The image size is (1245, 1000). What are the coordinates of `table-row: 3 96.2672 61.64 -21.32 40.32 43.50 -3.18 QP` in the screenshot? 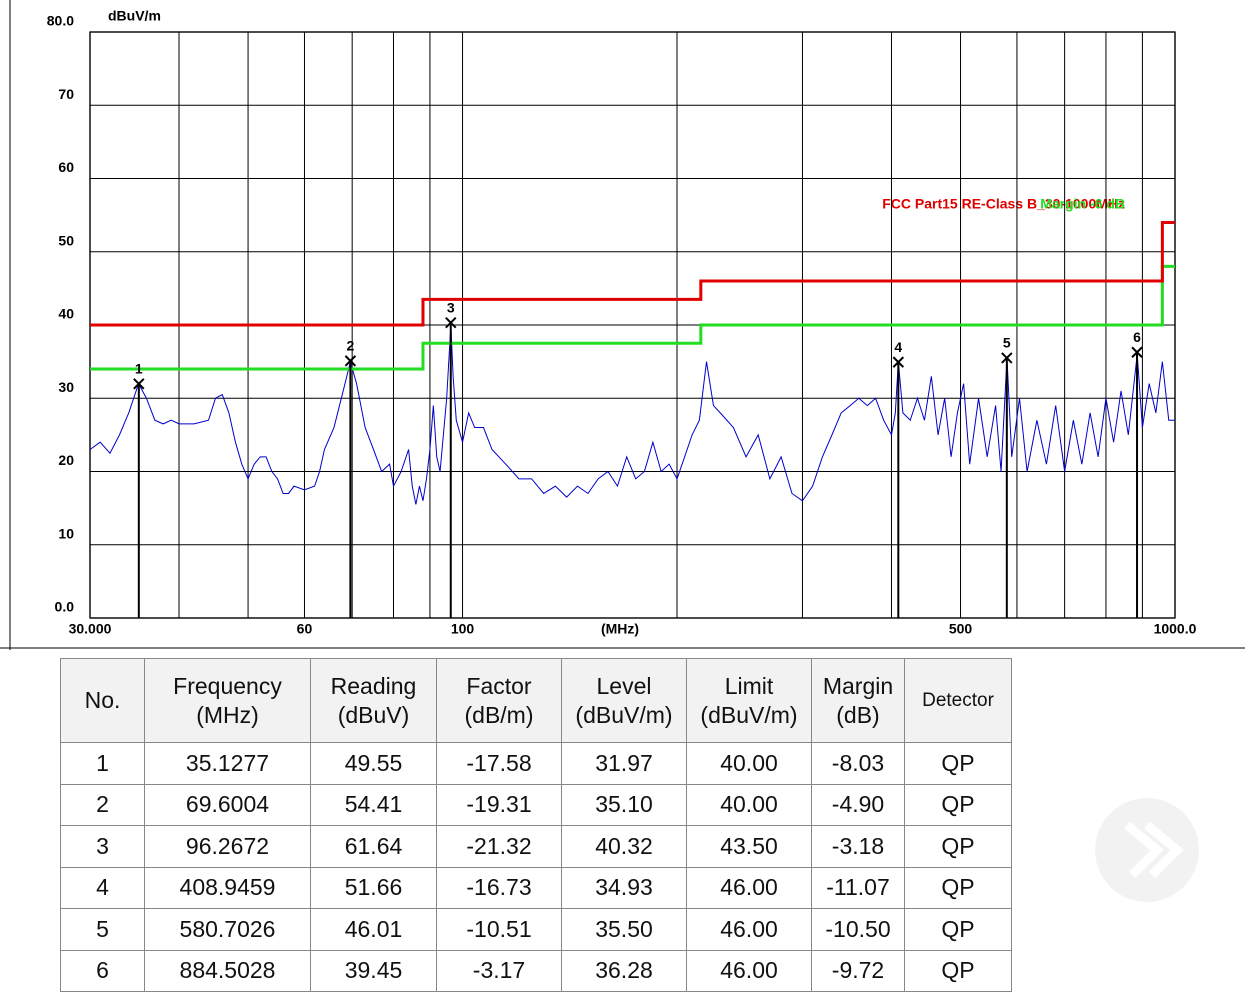 It's located at (536, 846).